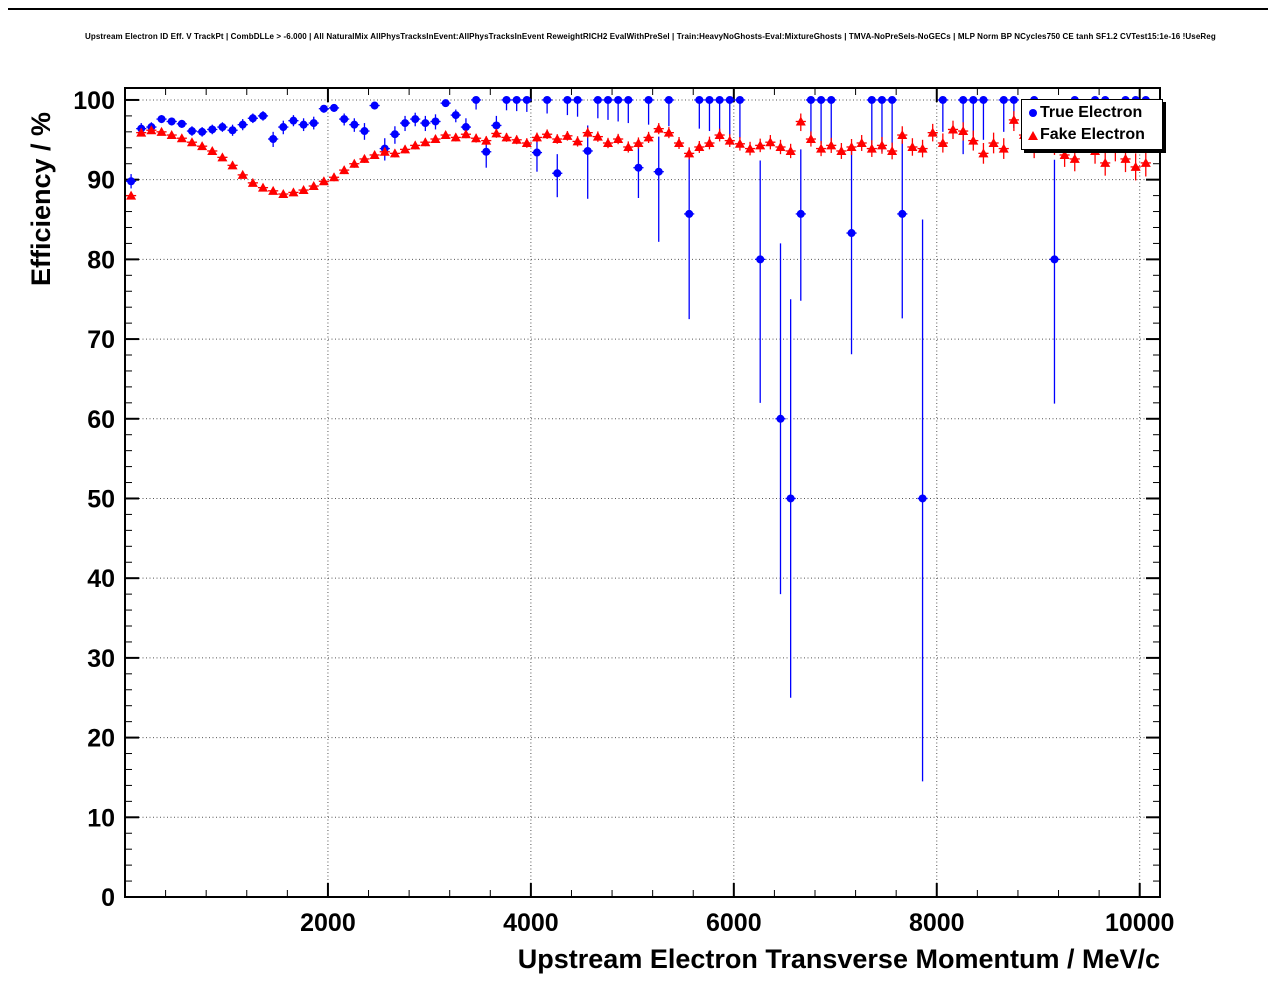 Image resolution: width=1276 pixels, height=996 pixels. Describe the element at coordinates (1140, 923) in the screenshot. I see `svg-text: 10000` at that location.